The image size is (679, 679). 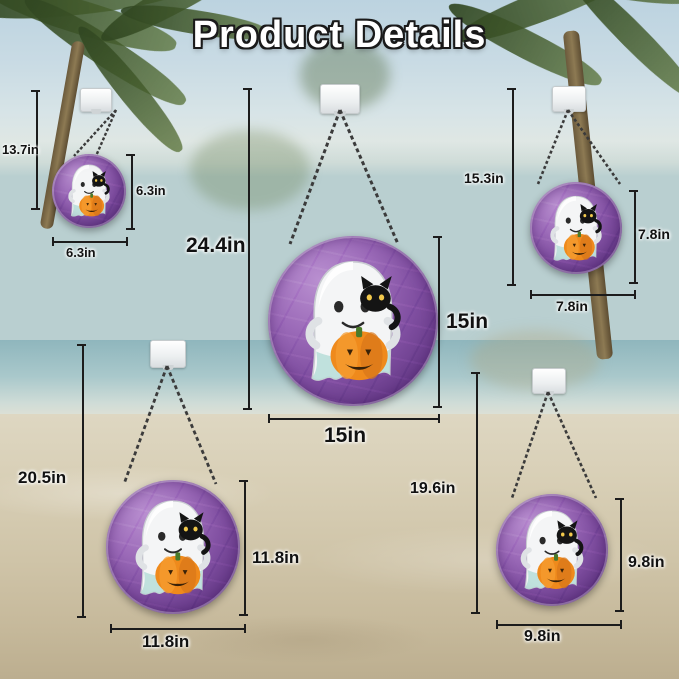 I want to click on measure-cap-w-right-small, so click(x=127, y=241).